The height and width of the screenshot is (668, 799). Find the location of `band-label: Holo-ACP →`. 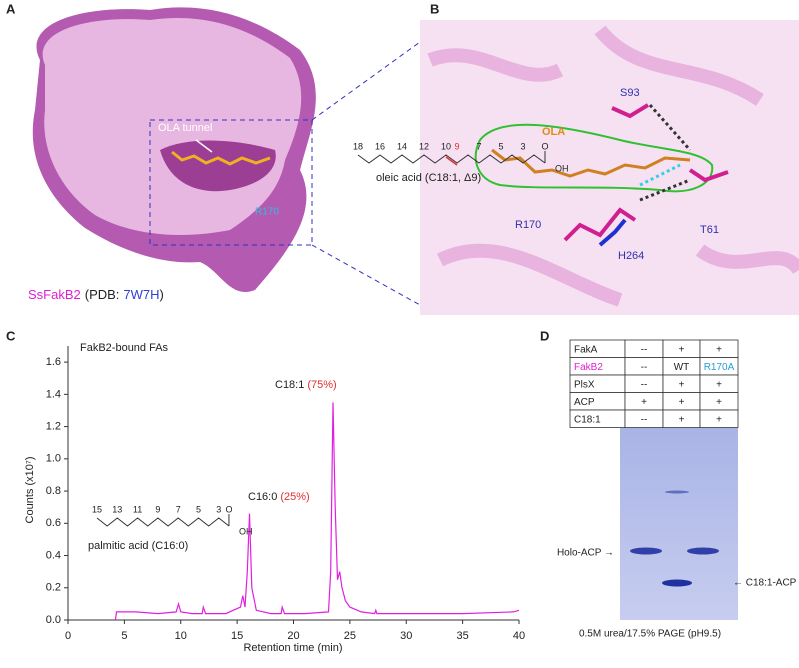

band-label: Holo-ACP → is located at coordinates (585, 553).